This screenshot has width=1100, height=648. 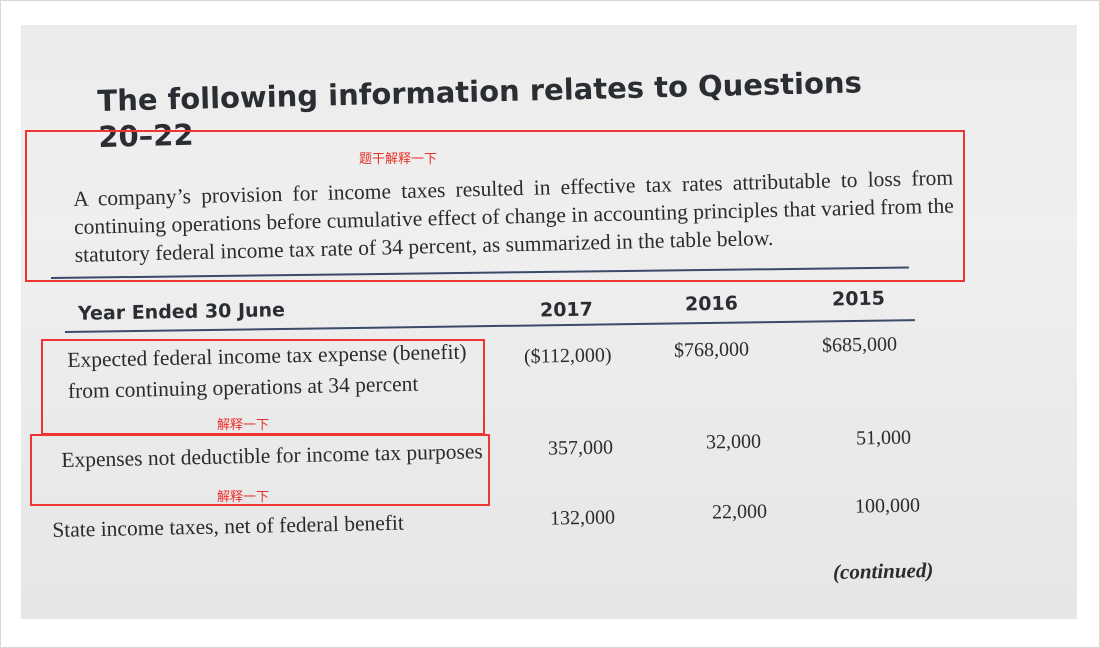 What do you see at coordinates (260, 470) in the screenshot?
I see `annotation-box-row-nondeductible` at bounding box center [260, 470].